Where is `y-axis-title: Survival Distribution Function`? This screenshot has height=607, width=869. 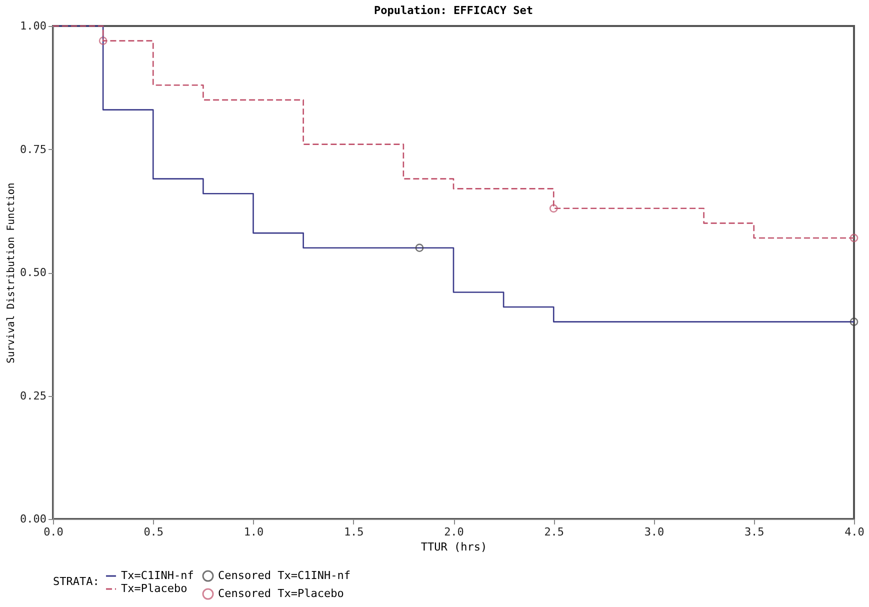
y-axis-title: Survival Distribution Function is located at coordinates (12, 273).